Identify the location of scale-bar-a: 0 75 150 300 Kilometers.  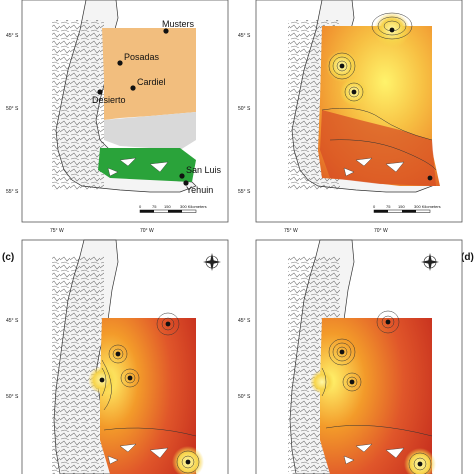
(173, 208).